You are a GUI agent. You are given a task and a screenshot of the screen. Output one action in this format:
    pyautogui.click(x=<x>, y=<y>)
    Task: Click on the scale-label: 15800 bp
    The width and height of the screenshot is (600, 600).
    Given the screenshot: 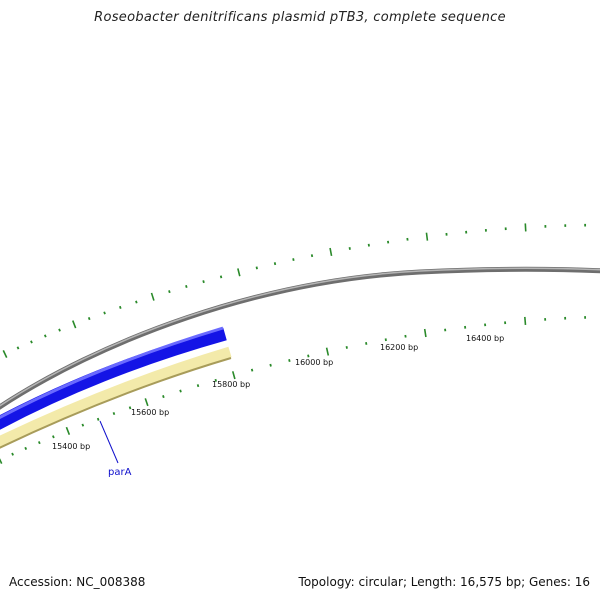 What is the action you would take?
    pyautogui.click(x=231, y=384)
    